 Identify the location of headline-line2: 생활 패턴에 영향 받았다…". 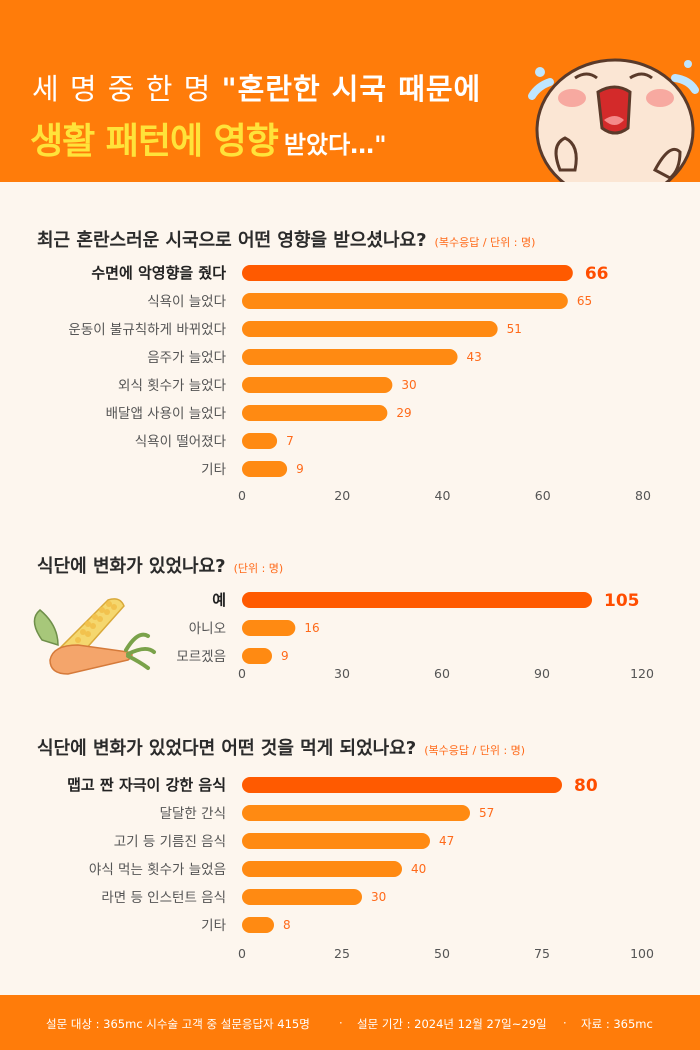
(208, 138).